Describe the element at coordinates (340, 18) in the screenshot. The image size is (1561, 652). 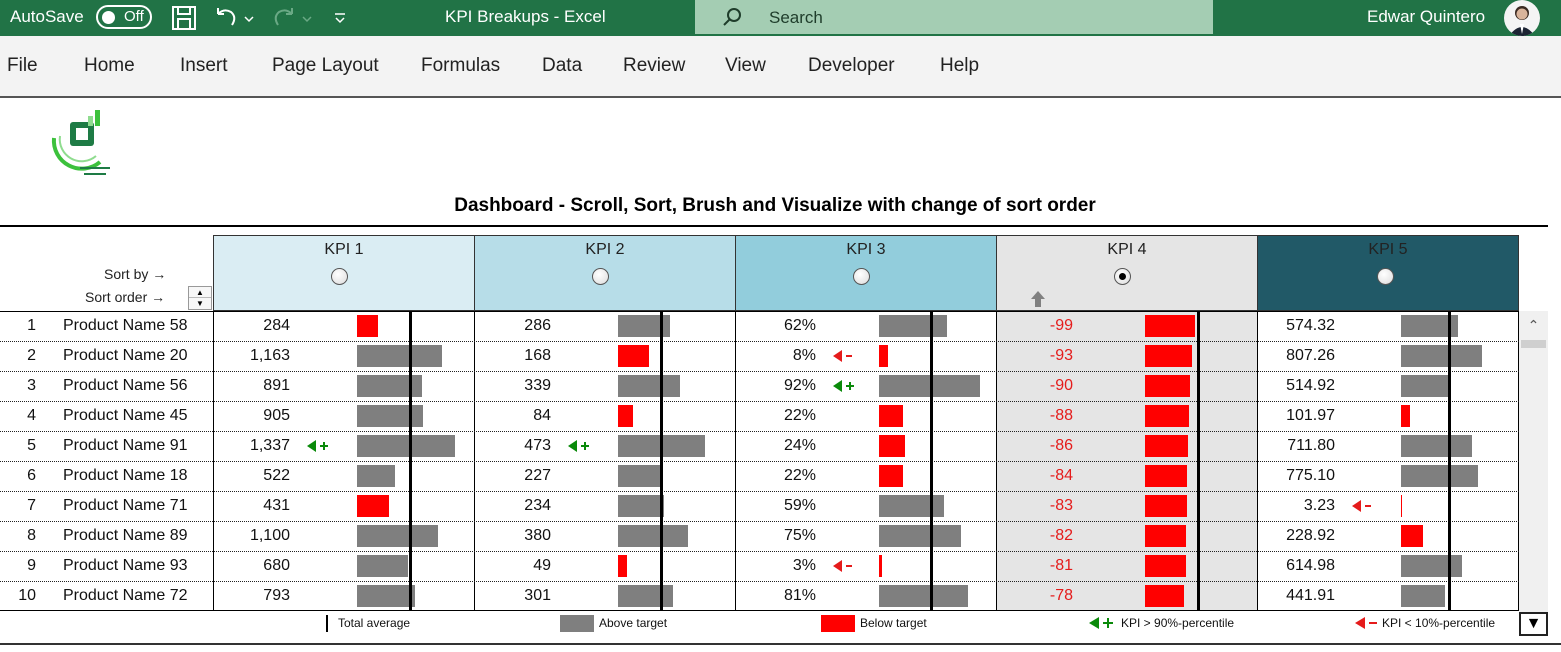
I see `customize-toolbar-icon` at that location.